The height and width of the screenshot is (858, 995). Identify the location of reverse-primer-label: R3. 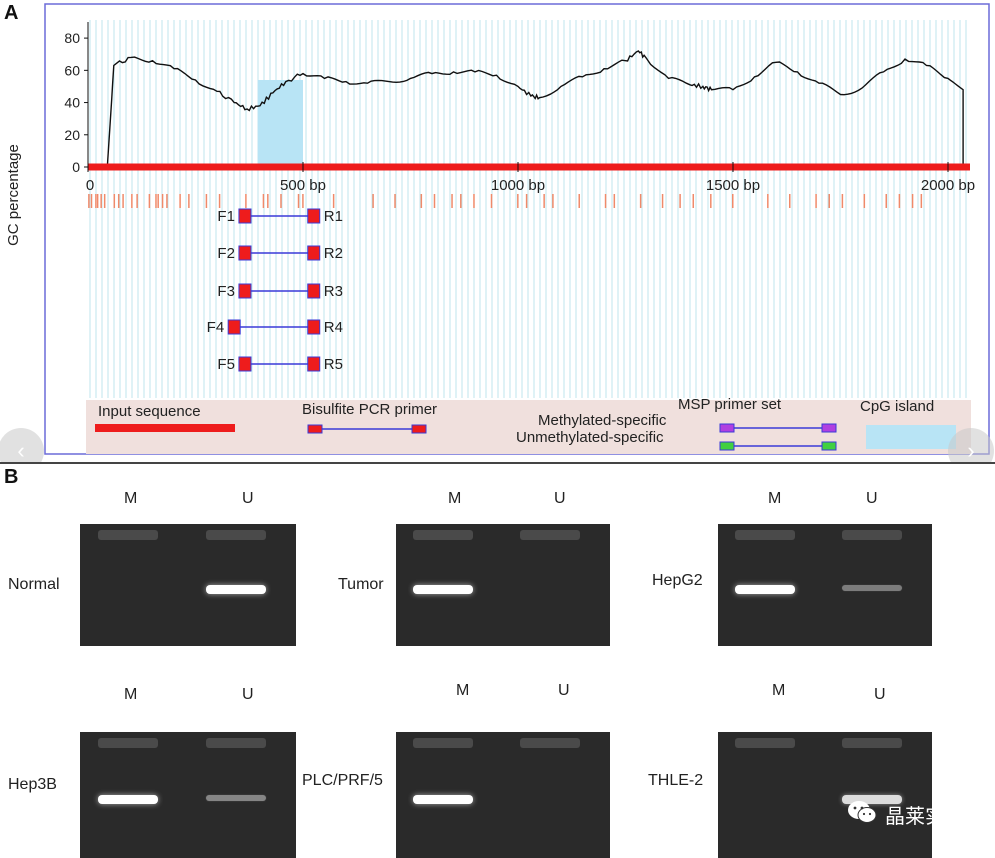
(333, 291).